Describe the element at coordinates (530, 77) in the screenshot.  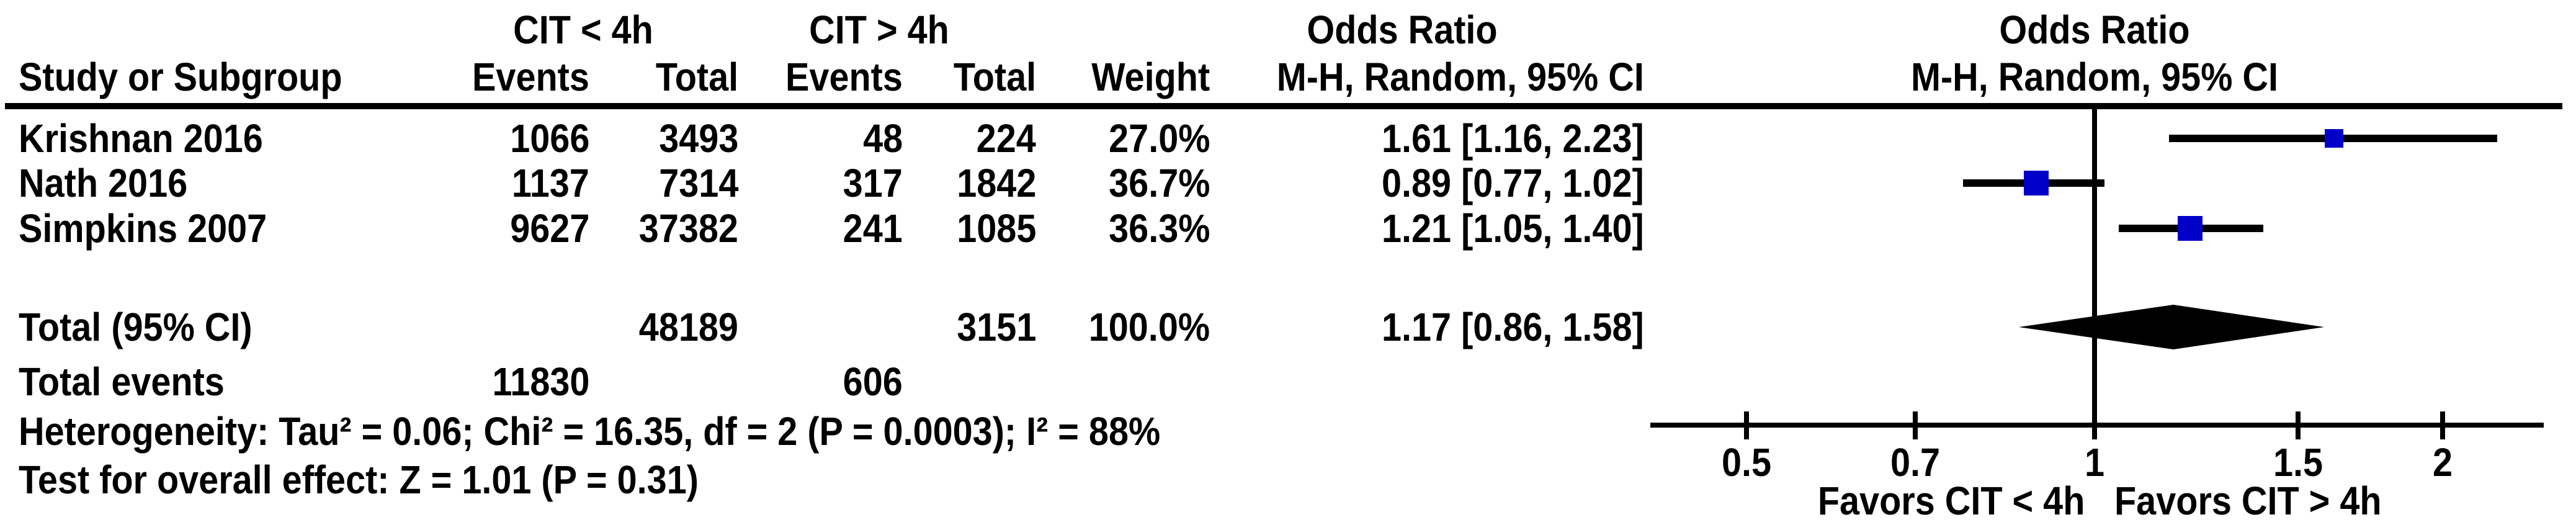
I see `column-header-events-1: Events` at that location.